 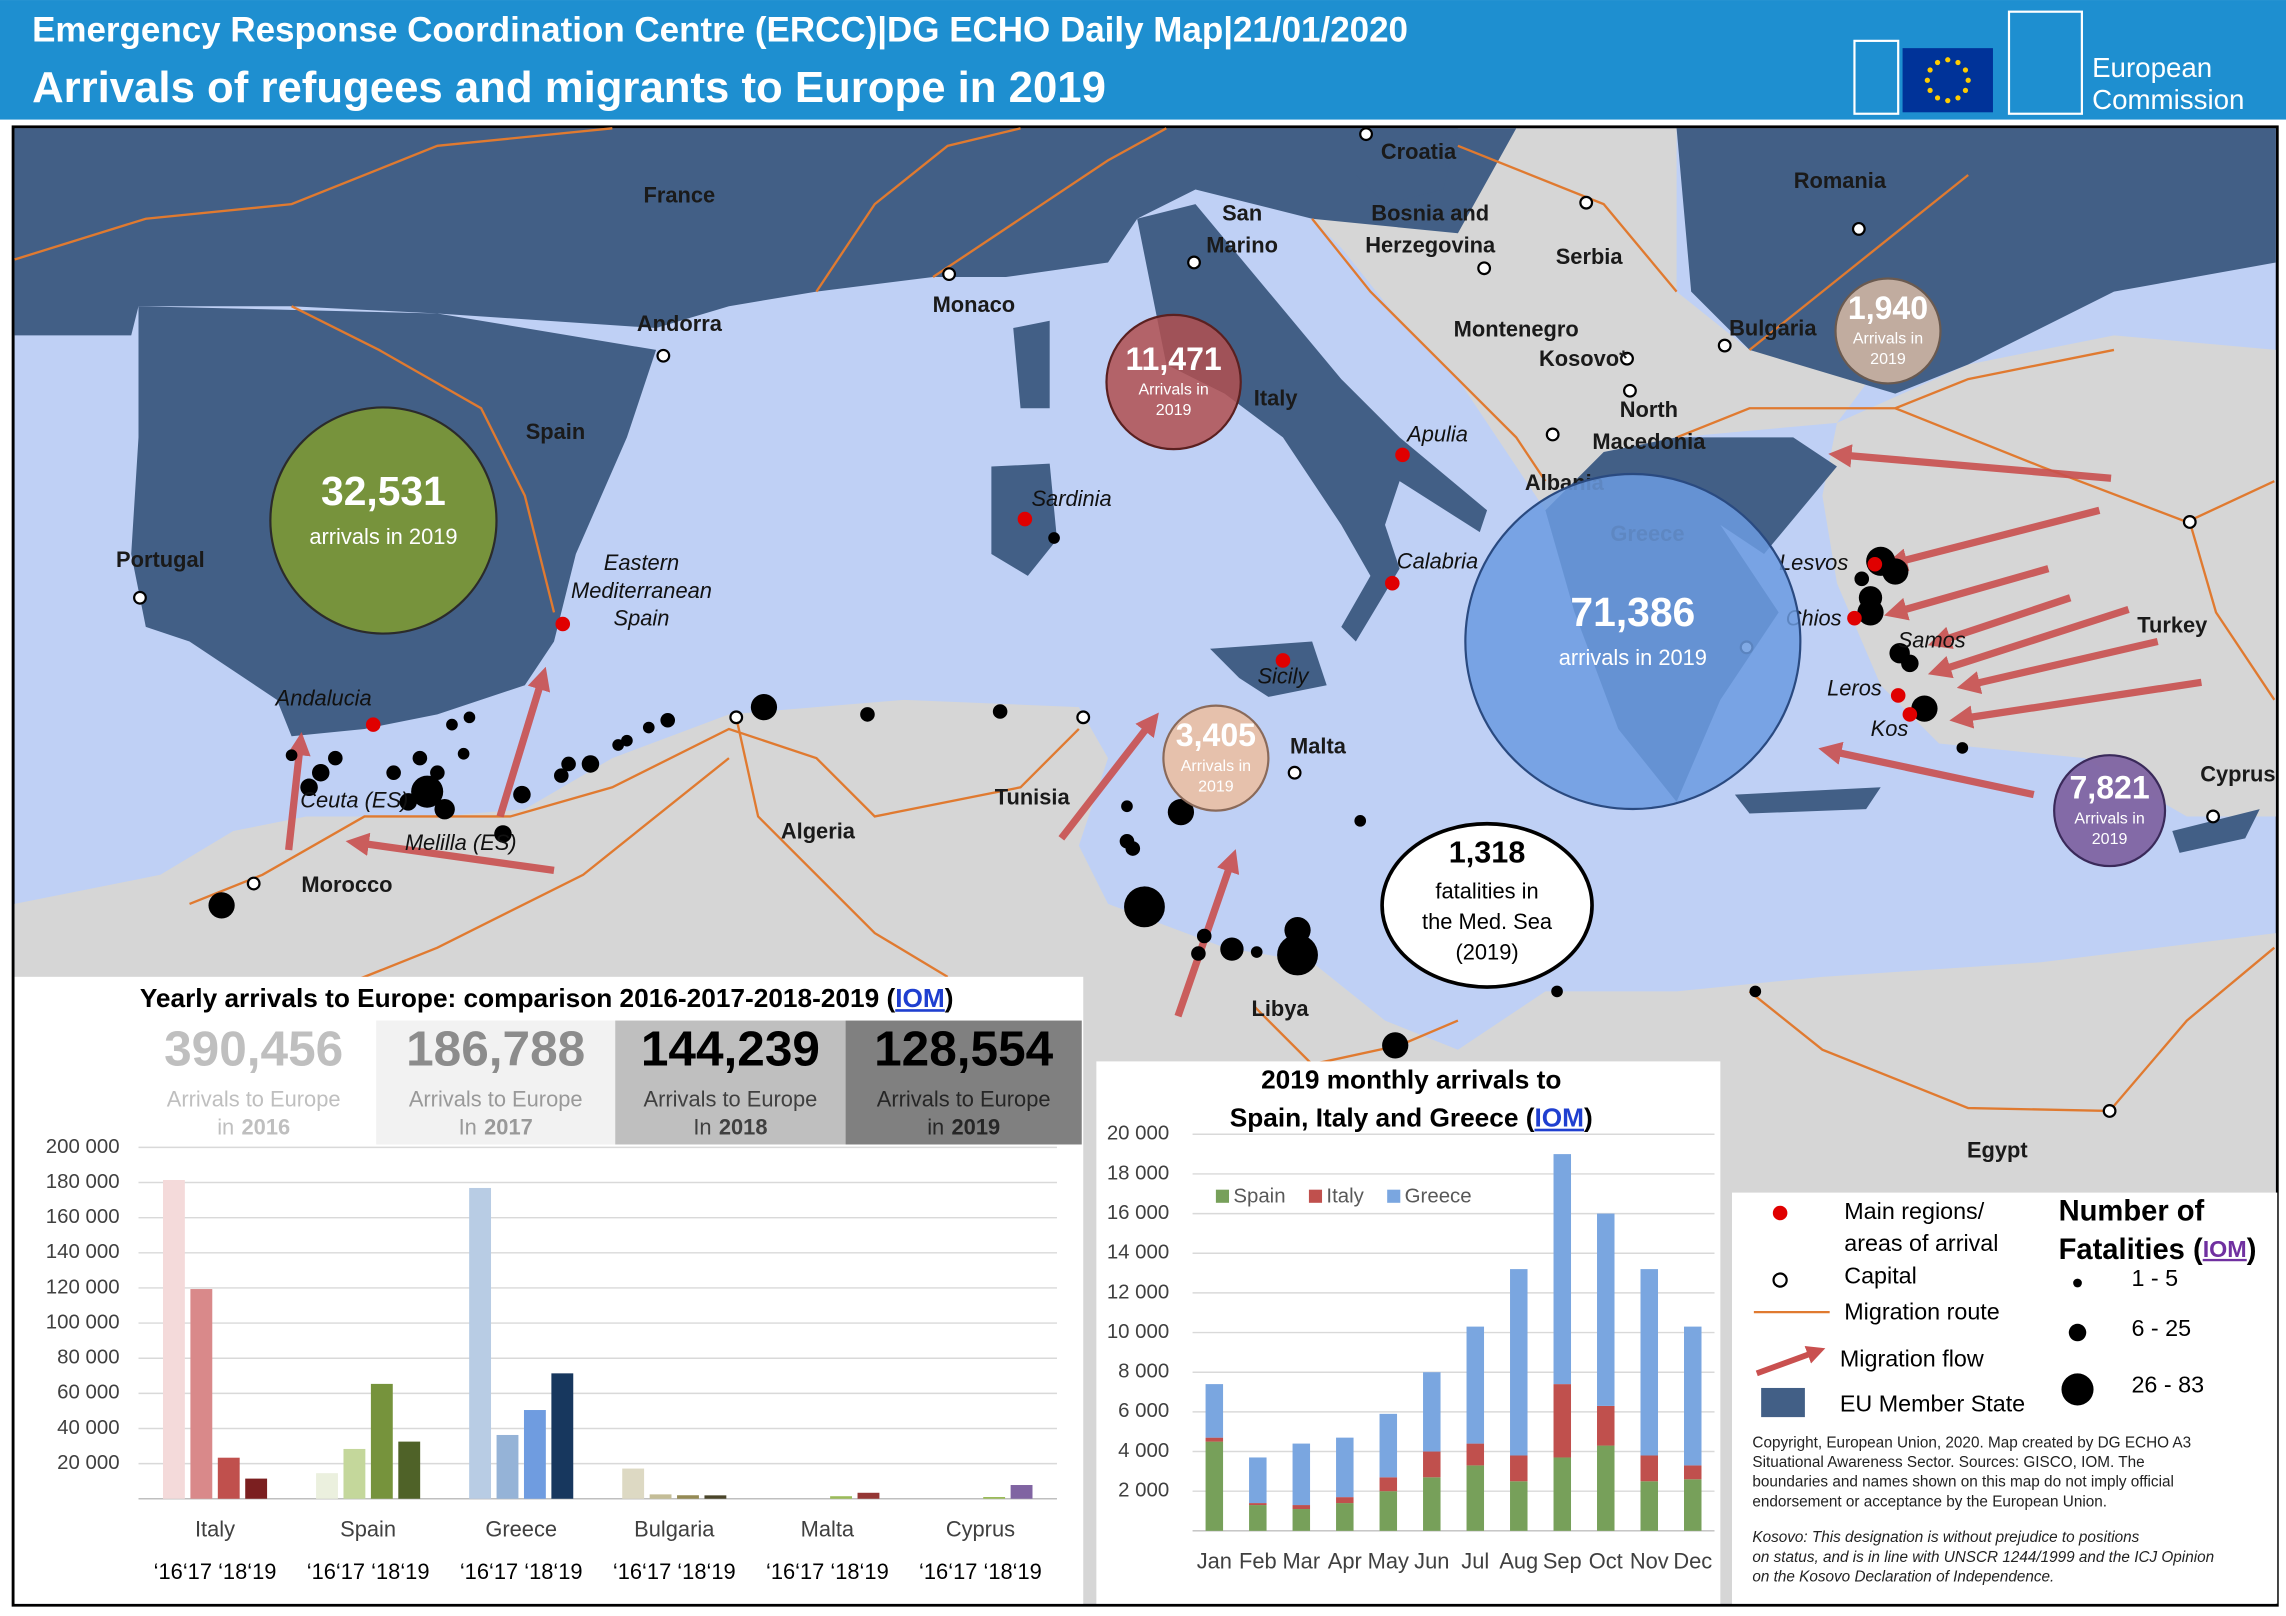 I want to click on chart-title: Spain, Italy and Greece (IOM), so click(x=1411, y=1118).